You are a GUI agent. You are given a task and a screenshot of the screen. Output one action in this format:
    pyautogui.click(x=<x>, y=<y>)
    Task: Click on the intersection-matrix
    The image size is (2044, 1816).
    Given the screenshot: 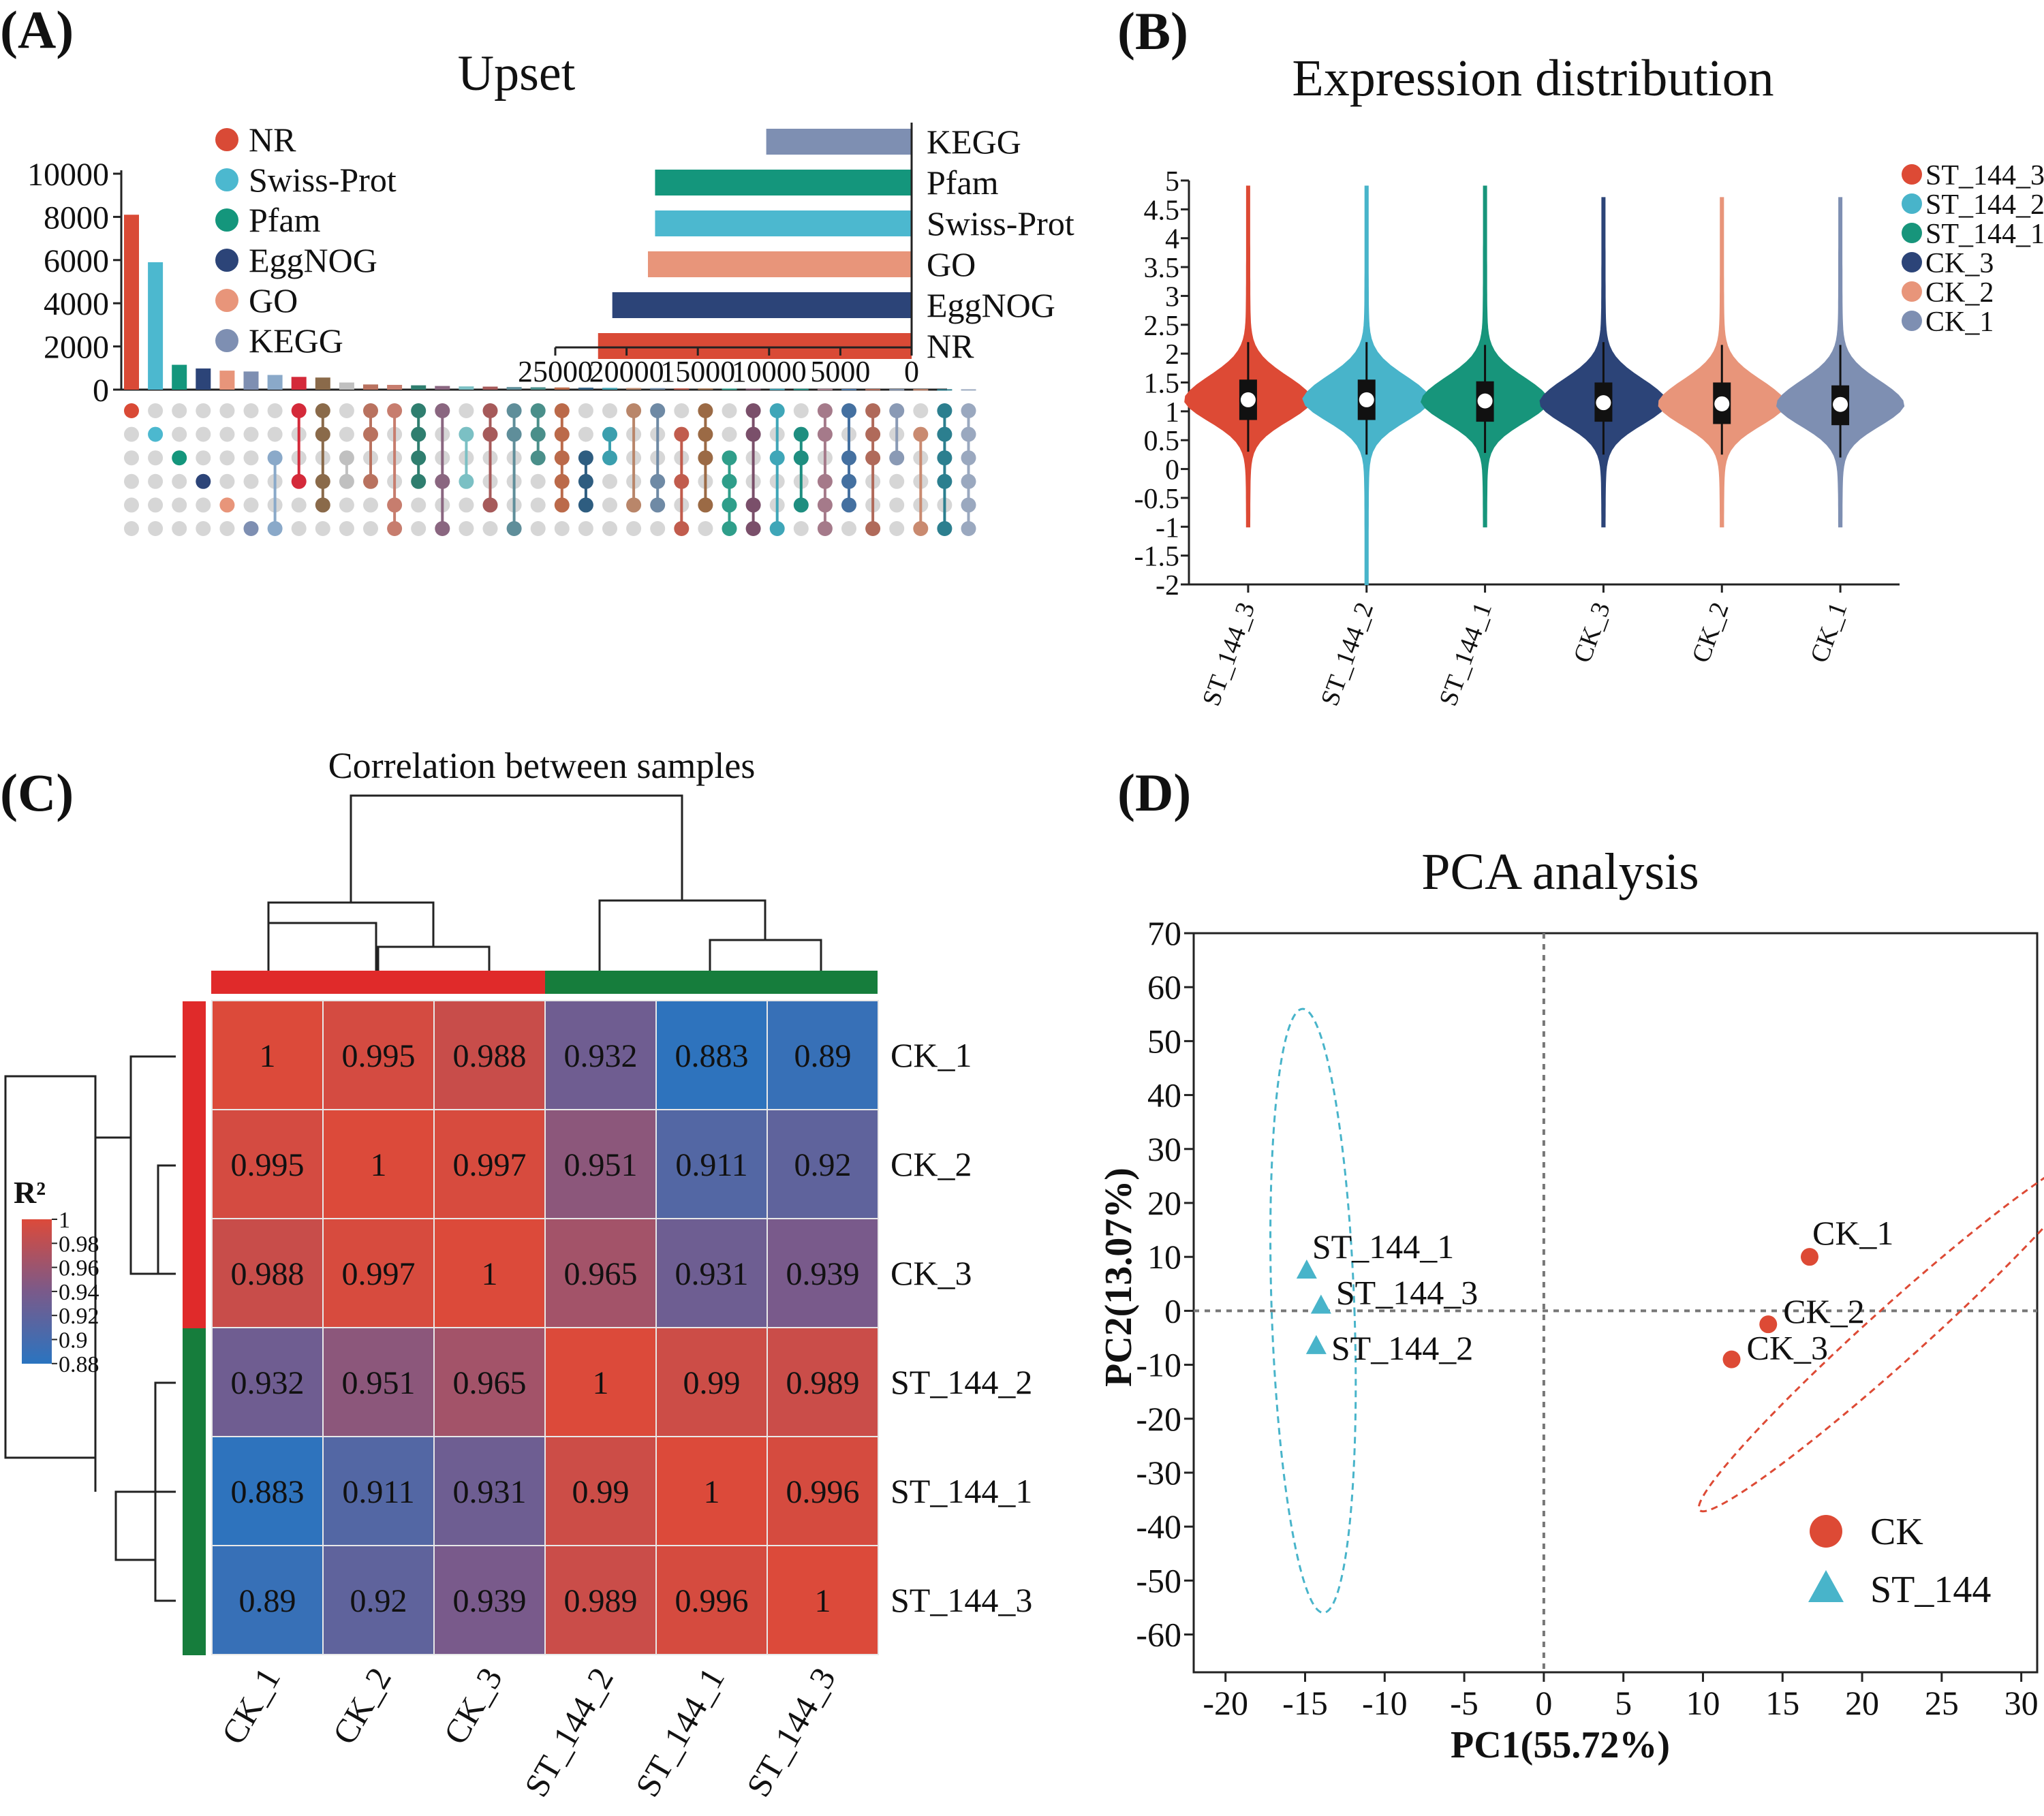 What is the action you would take?
    pyautogui.click(x=550, y=469)
    